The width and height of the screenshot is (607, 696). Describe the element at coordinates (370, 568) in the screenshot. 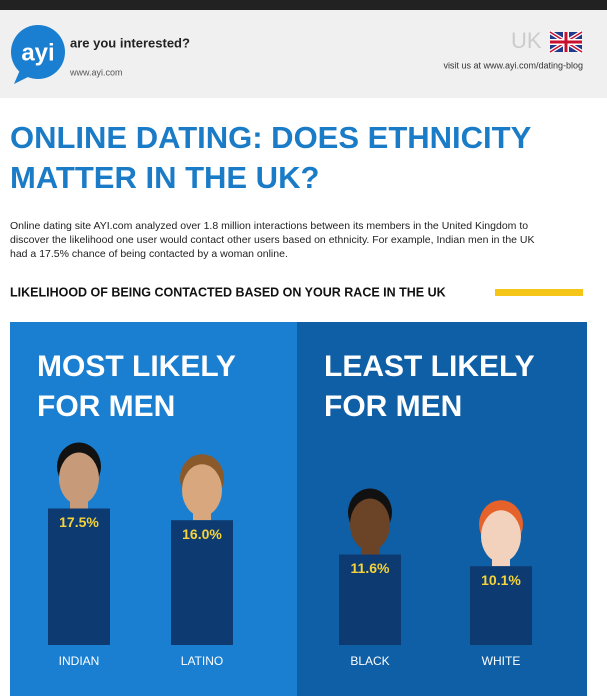

I see `value-label: 11.6%` at that location.